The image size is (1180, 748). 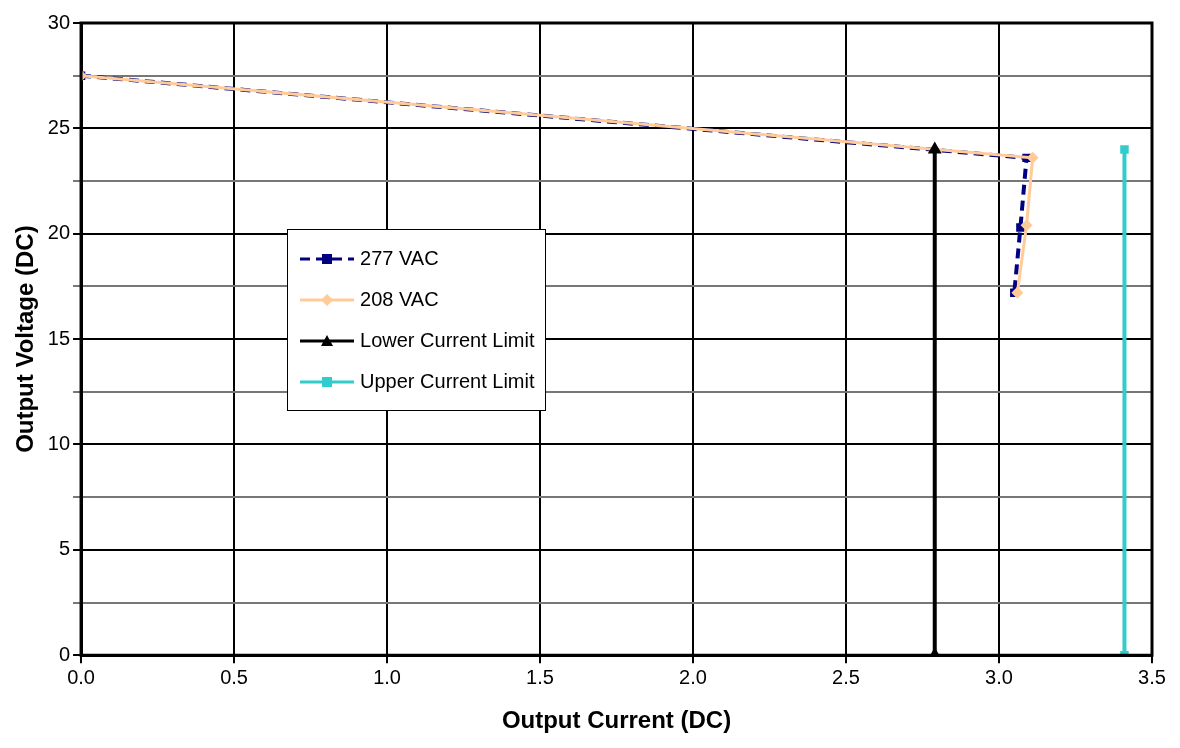 I want to click on y-tick-label: 0, so click(x=64, y=653).